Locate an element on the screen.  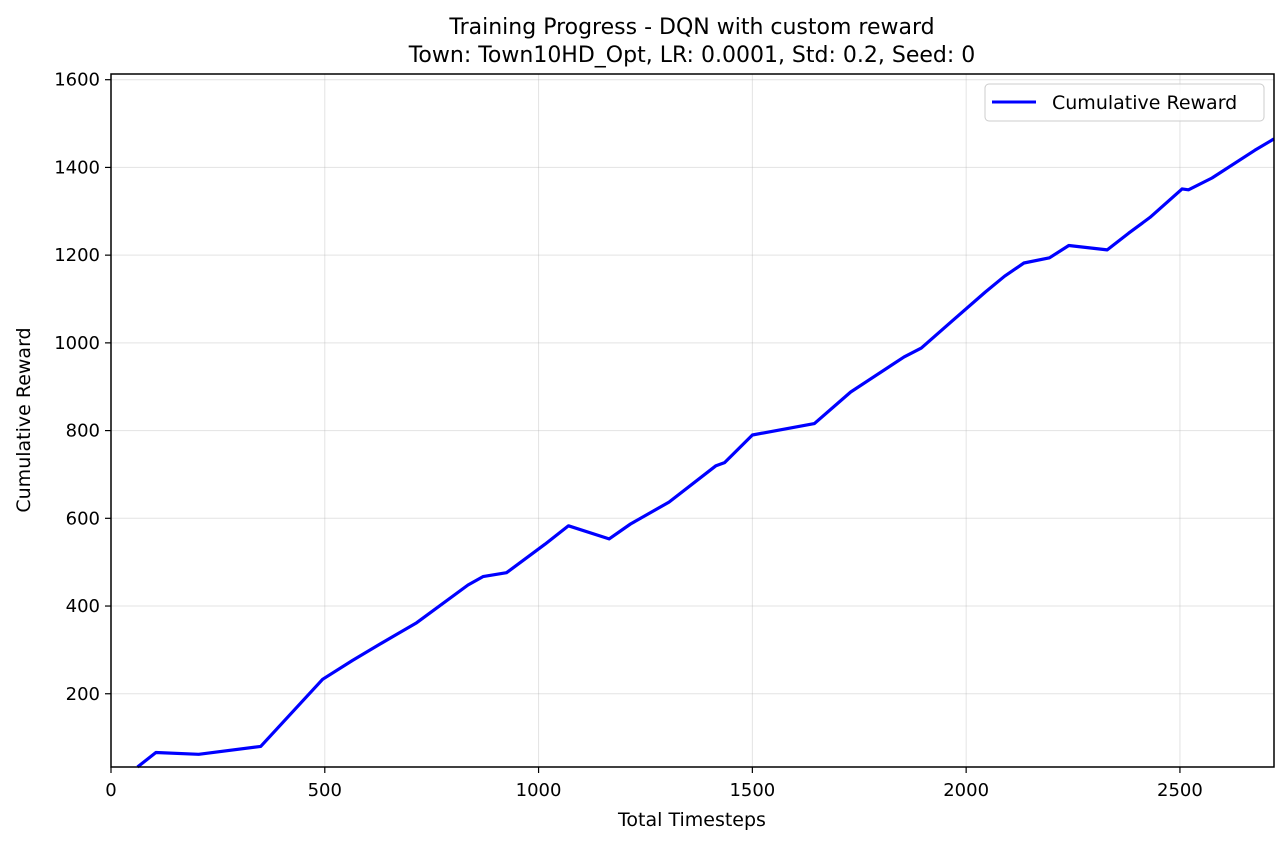
y-tick-label: 800 is located at coordinates (83, 431).